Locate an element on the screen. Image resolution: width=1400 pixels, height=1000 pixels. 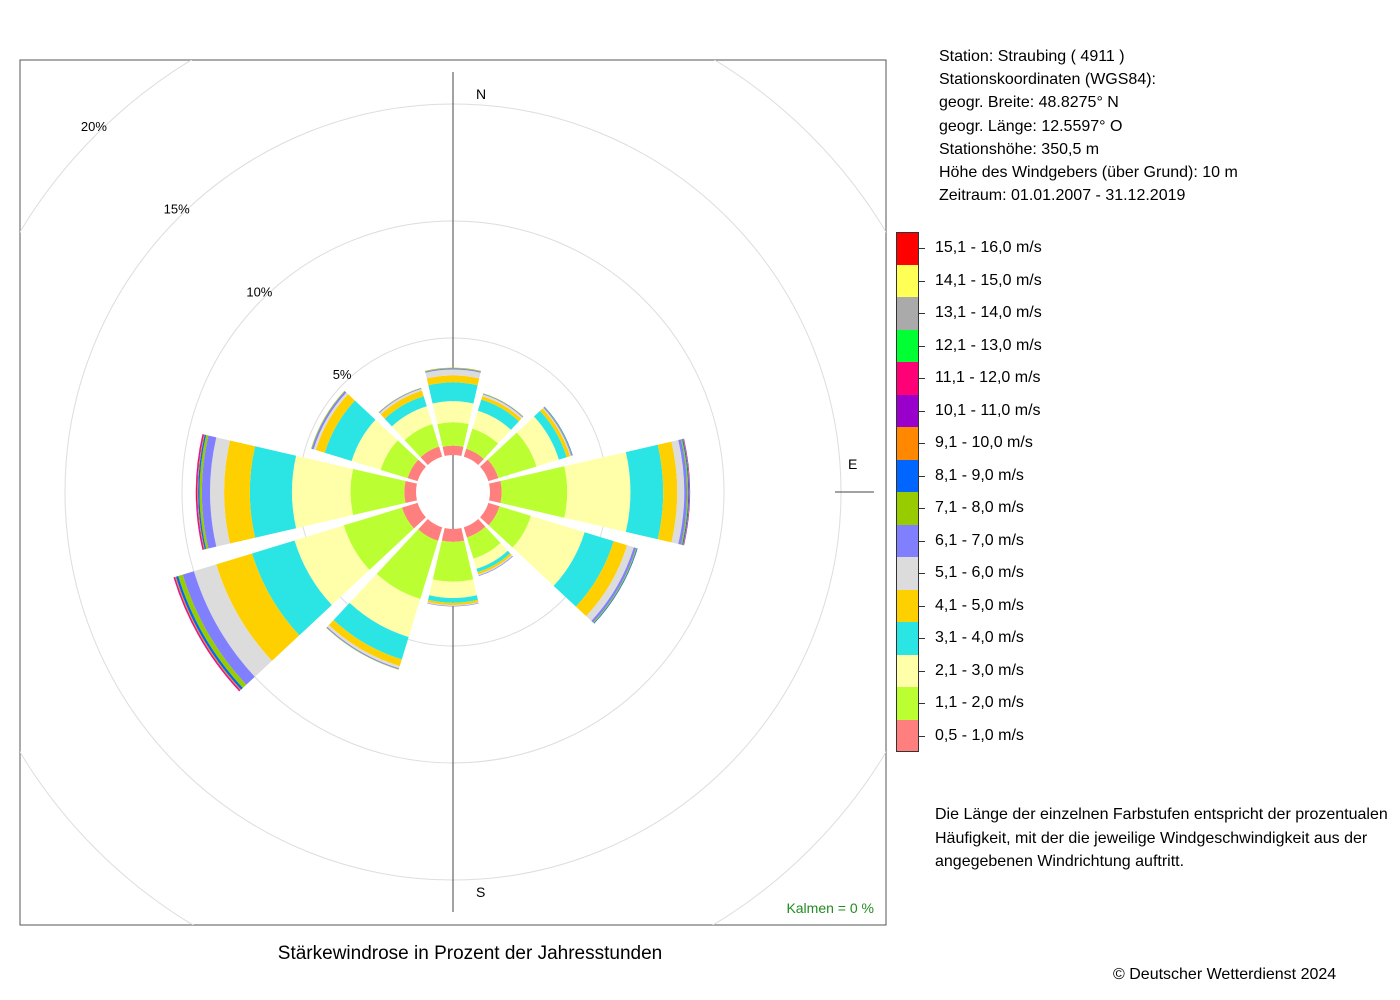
legend-label: 1,1 - 2,0 m/s is located at coordinates (979, 702).